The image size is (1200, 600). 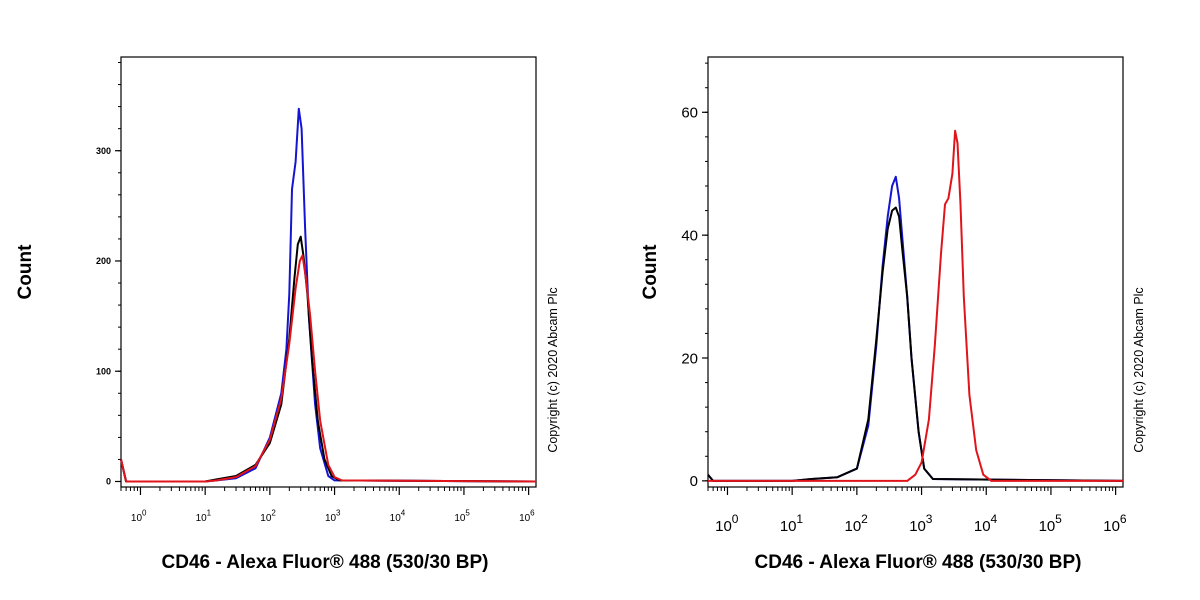 What do you see at coordinates (853, 526) in the screenshot?
I see `x-tick-label-right-2: 10` at bounding box center [853, 526].